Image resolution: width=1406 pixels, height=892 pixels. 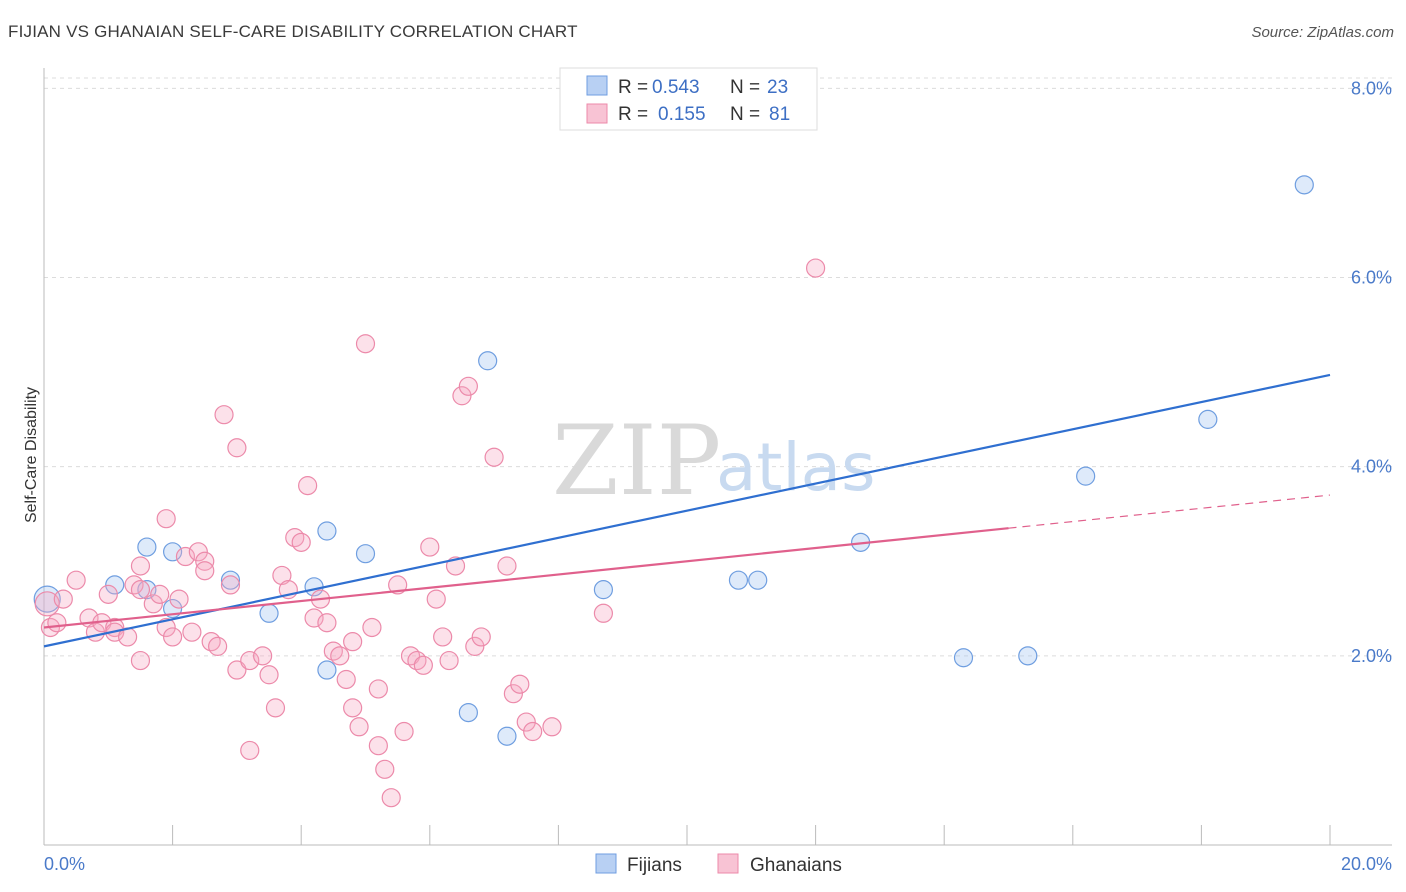 What do you see at coordinates (1371, 278) in the screenshot?
I see `y-tick-label-6: 6.0%` at bounding box center [1371, 278].